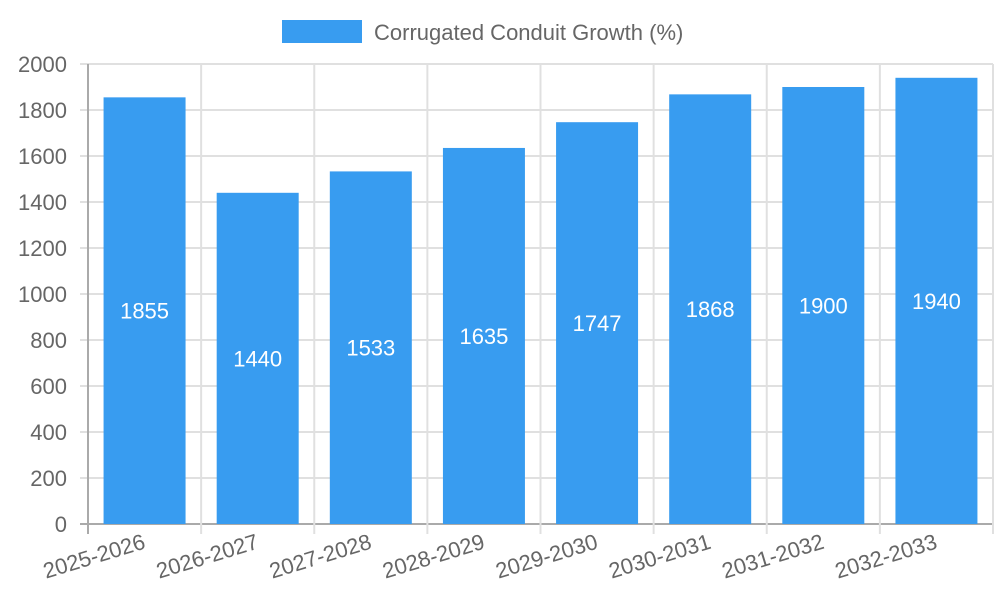 Image resolution: width=1000 pixels, height=600 pixels. I want to click on y-tick-label: 400, so click(48, 432).